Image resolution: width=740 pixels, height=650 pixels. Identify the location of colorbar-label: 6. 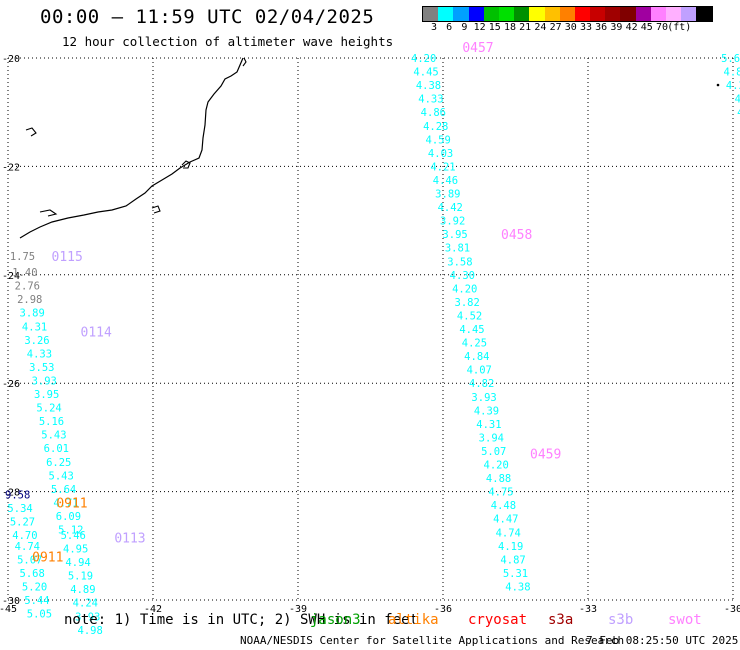
(449, 27).